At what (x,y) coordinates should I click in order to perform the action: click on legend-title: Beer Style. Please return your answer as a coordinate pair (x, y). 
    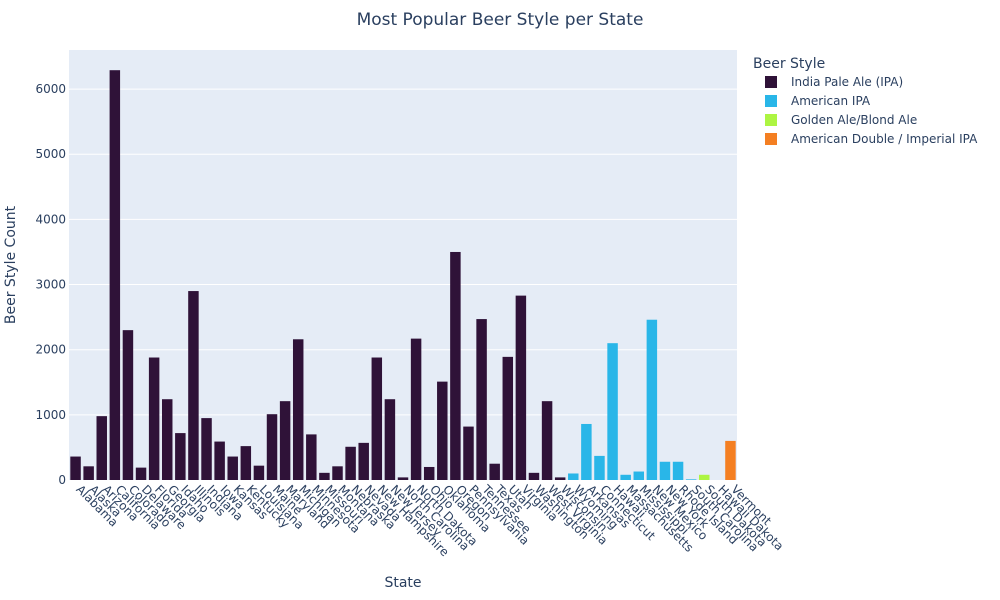
    Looking at the image, I should click on (789, 64).